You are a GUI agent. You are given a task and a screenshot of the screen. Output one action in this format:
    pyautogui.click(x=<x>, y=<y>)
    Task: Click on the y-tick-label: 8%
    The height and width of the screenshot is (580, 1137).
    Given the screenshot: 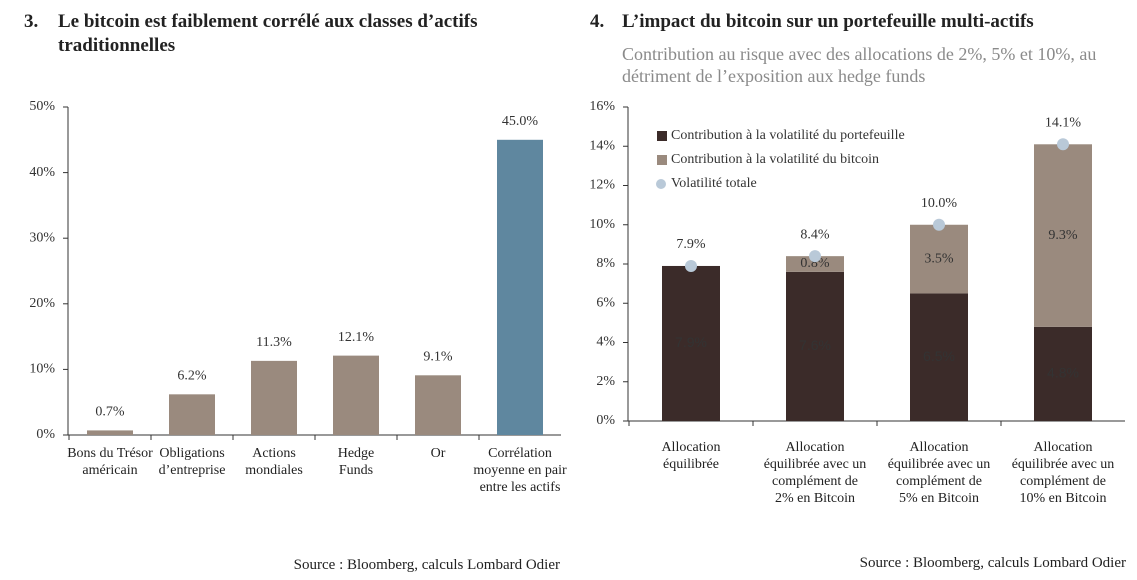 What is the action you would take?
    pyautogui.click(x=605, y=263)
    